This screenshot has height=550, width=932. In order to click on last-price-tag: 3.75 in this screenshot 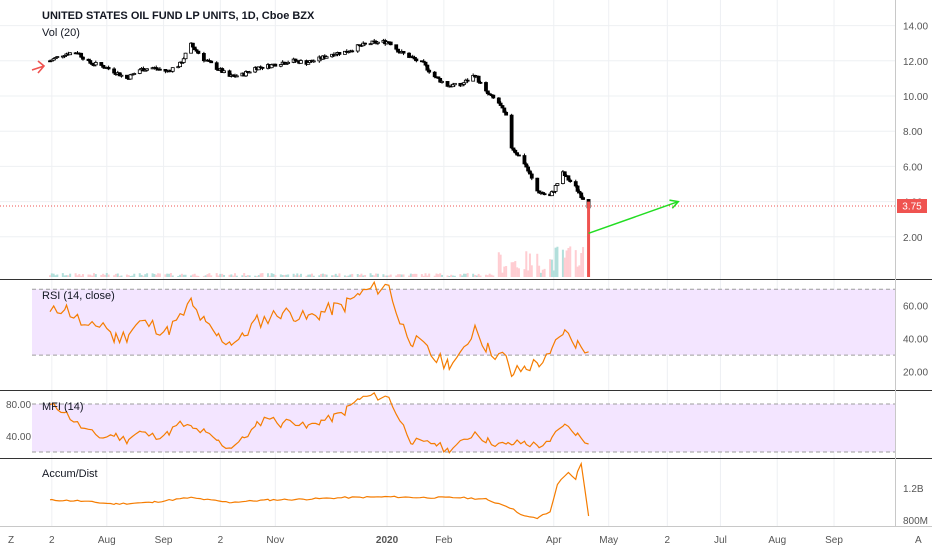, I will do `click(912, 206)`.